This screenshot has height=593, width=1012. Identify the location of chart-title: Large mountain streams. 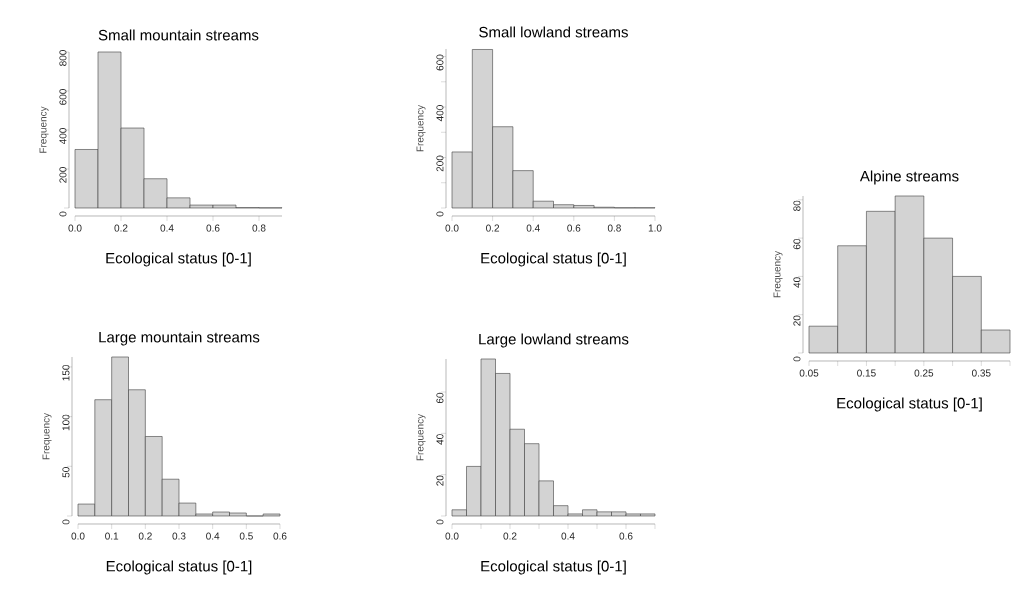
(179, 338).